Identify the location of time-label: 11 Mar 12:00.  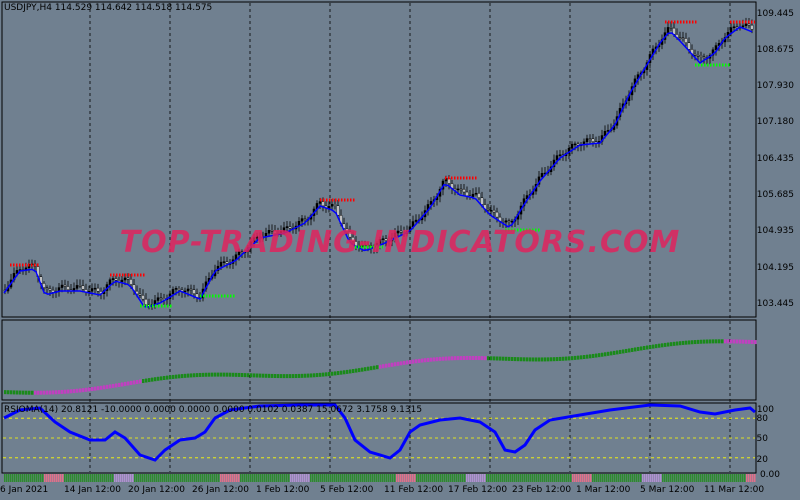
(734, 490).